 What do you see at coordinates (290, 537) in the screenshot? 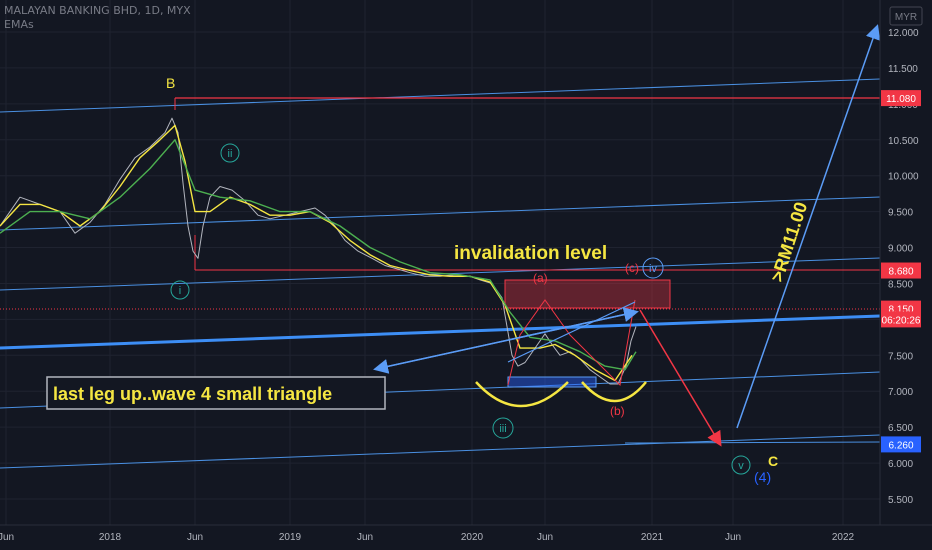
I see `x-tick-label: 2019` at bounding box center [290, 537].